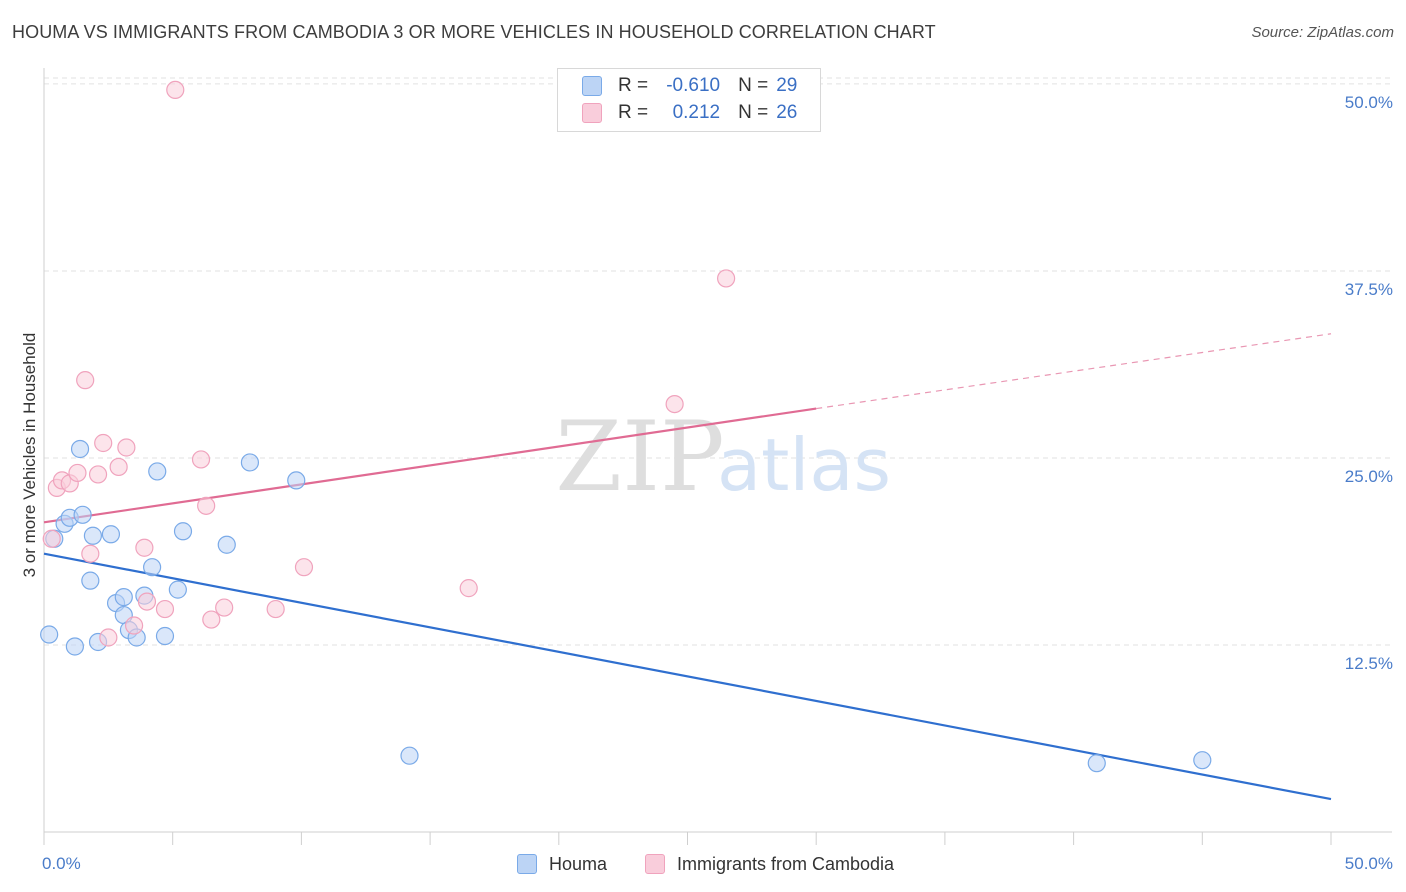 The height and width of the screenshot is (892, 1406). Describe the element at coordinates (430, 465) in the screenshot. I see `cambodia-trend-line` at that location.